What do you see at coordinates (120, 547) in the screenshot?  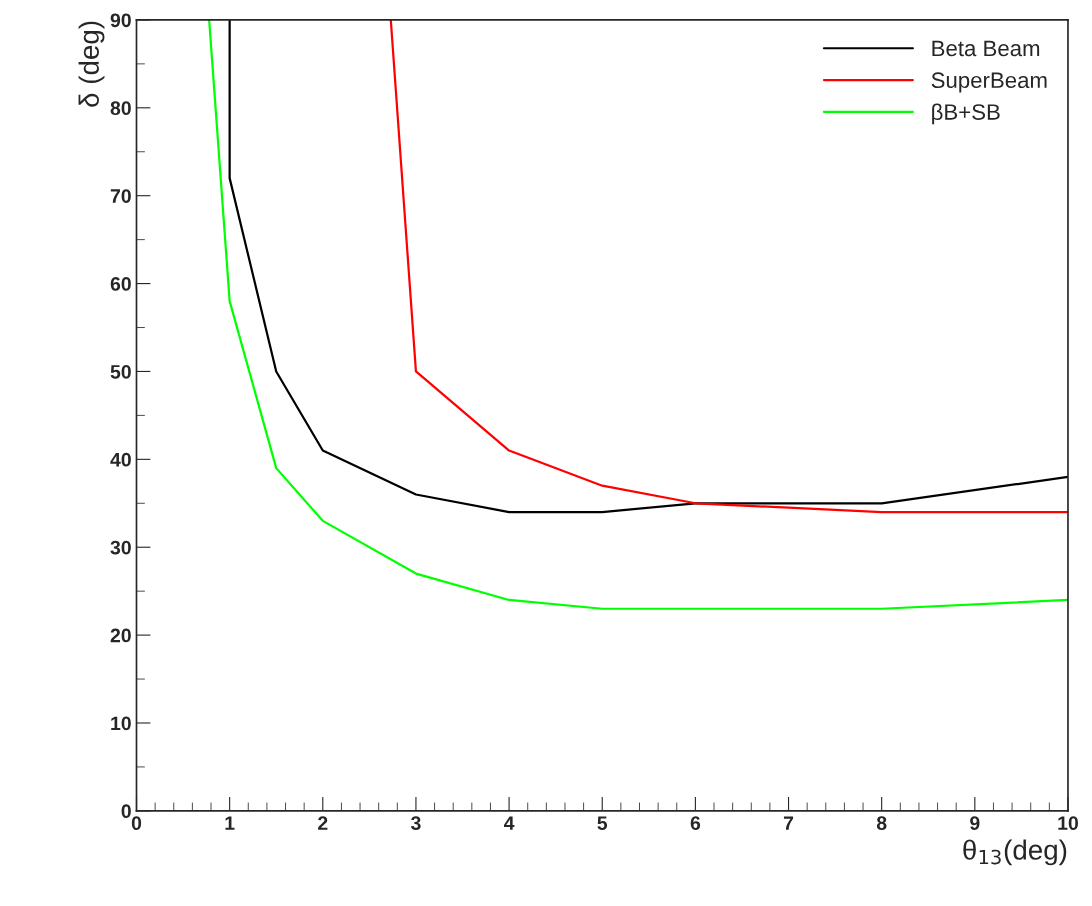 I see `y-tick-label: 30` at bounding box center [120, 547].